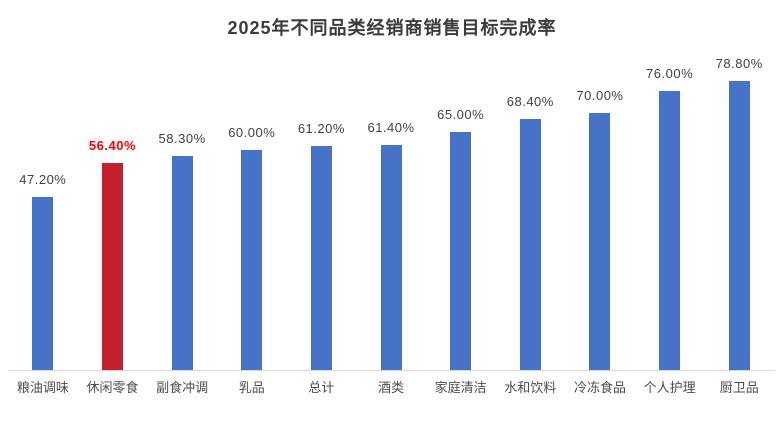 The image size is (784, 427). Describe the element at coordinates (392, 28) in the screenshot. I see `chart-title: 2025年不同品类经销商销售目标完成率` at that location.